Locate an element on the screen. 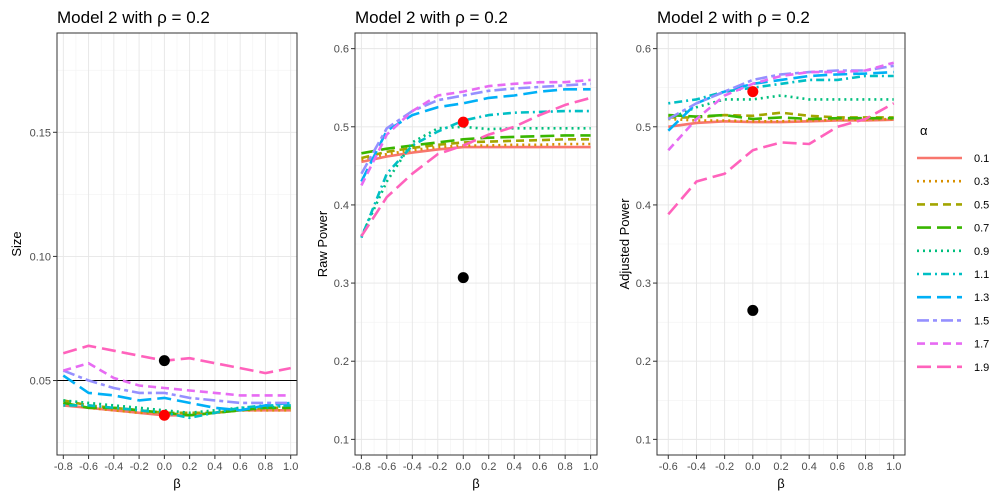 This screenshot has width=1000, height=500. legend-label: 0.5 is located at coordinates (981, 205).